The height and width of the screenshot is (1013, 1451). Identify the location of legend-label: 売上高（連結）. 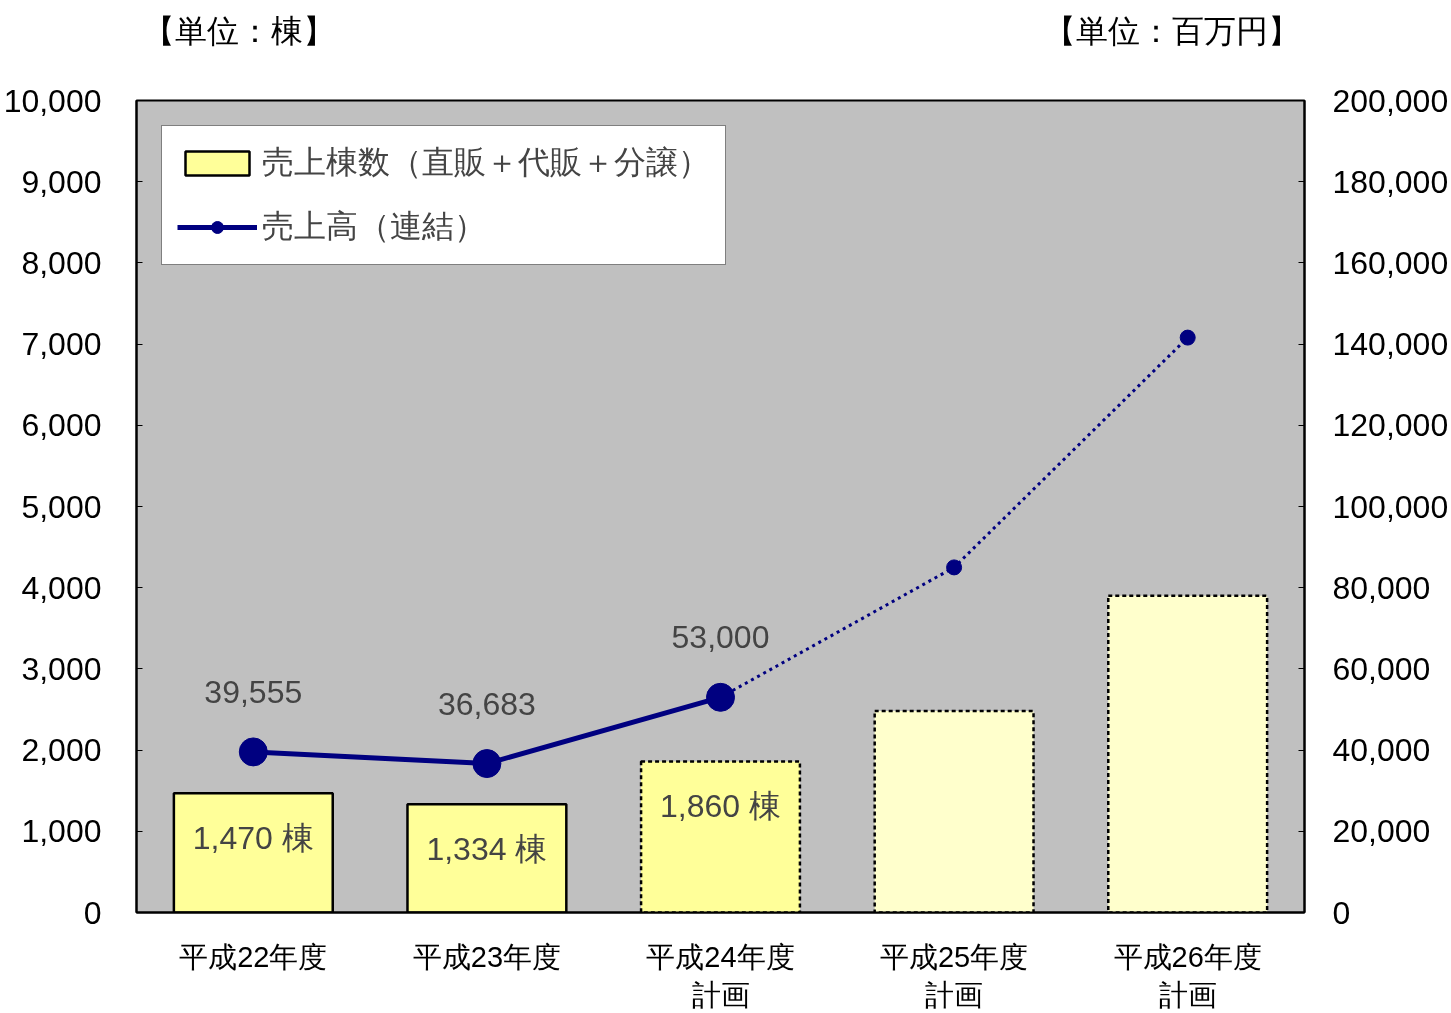
(374, 226).